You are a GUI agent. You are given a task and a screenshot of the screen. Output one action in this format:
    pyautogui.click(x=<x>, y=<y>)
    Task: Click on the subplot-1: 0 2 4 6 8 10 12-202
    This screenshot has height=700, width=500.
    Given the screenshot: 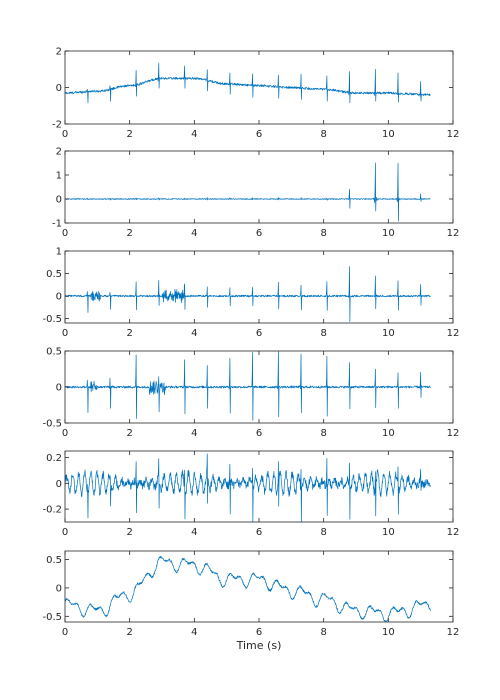 What is the action you would take?
    pyautogui.click(x=255, y=94)
    